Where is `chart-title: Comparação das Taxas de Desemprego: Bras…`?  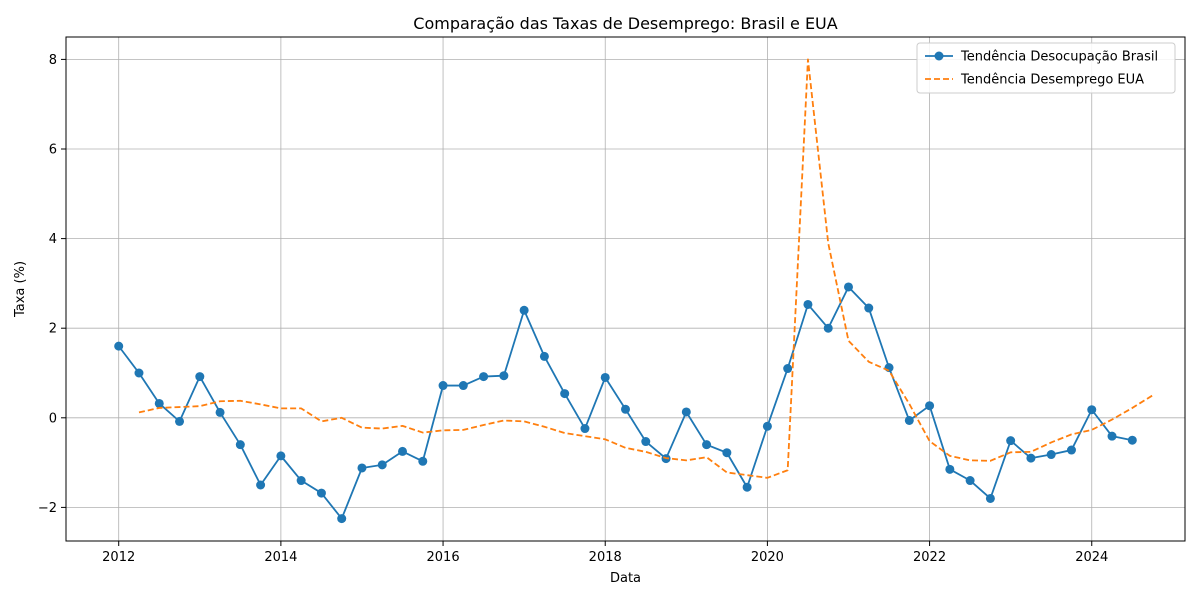 chart-title: Comparação das Taxas de Desemprego: Bras… is located at coordinates (625, 23).